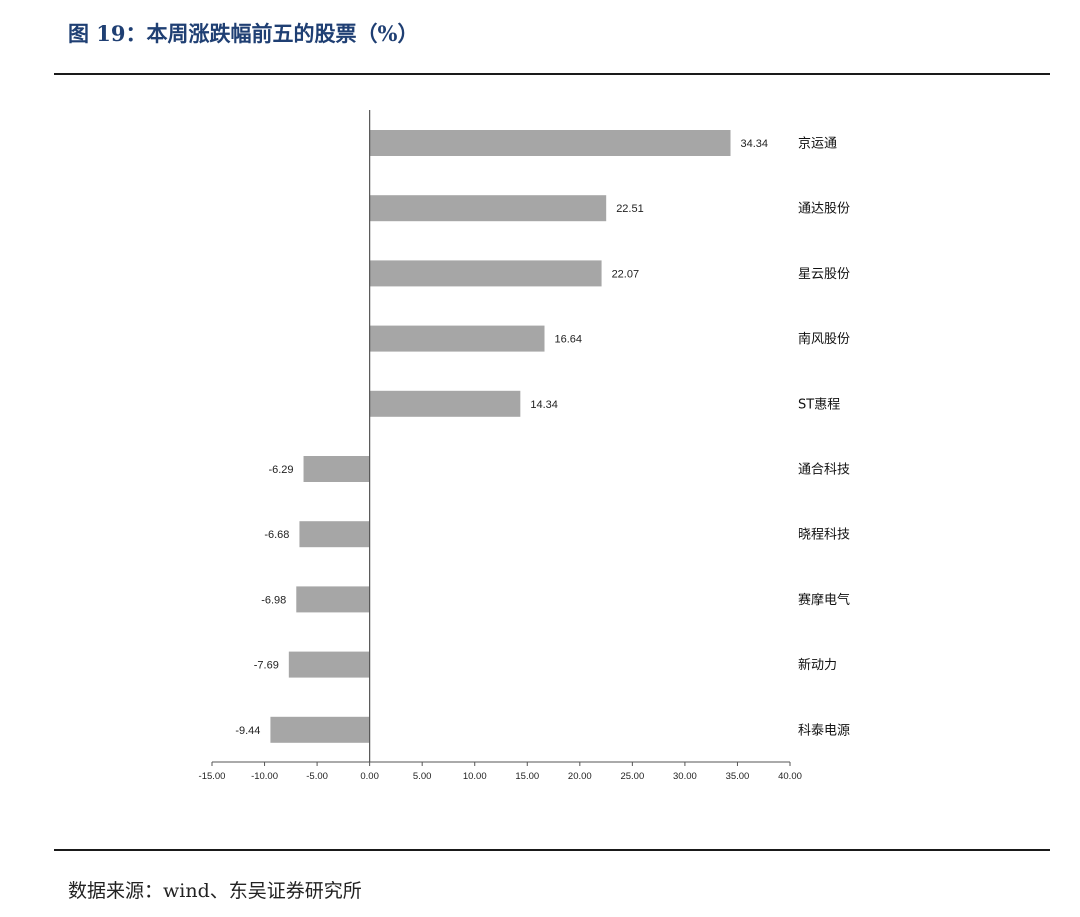  I want to click on x-tick-label: 35.00, so click(738, 776).